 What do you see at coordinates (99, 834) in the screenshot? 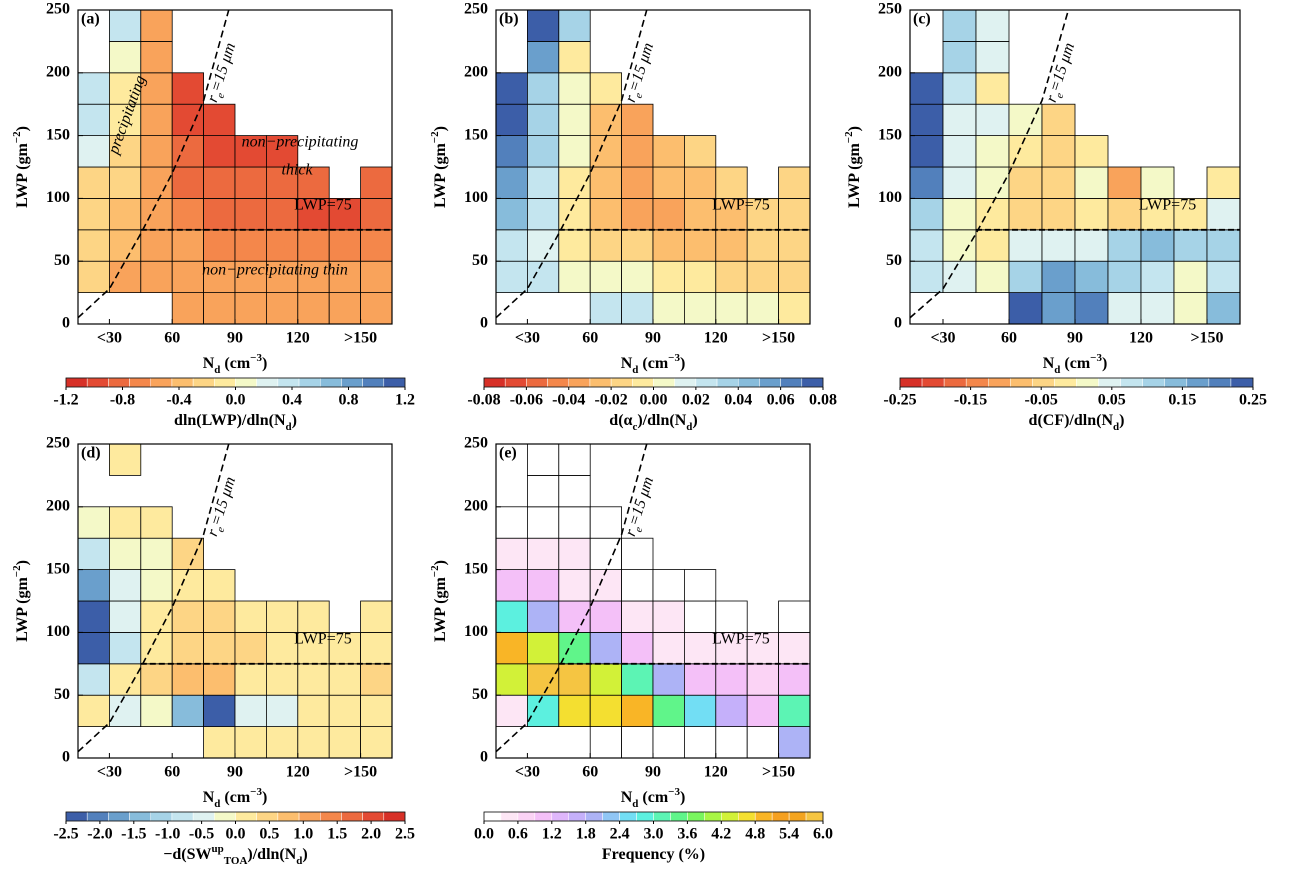
I see `colorbar-tick-label: -2.0` at bounding box center [99, 834].